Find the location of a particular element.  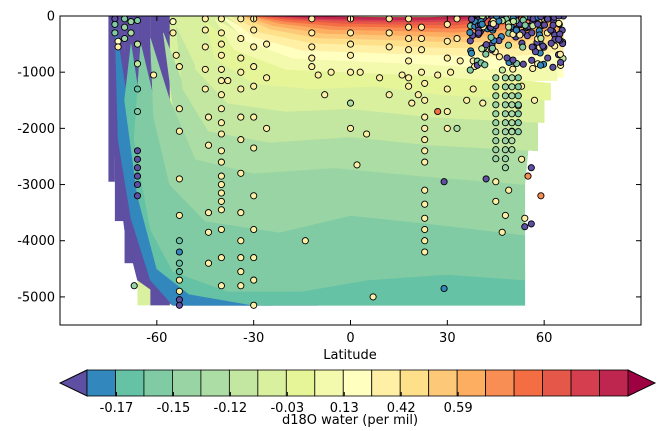

x-axis-label: Latitude is located at coordinates (350, 355).